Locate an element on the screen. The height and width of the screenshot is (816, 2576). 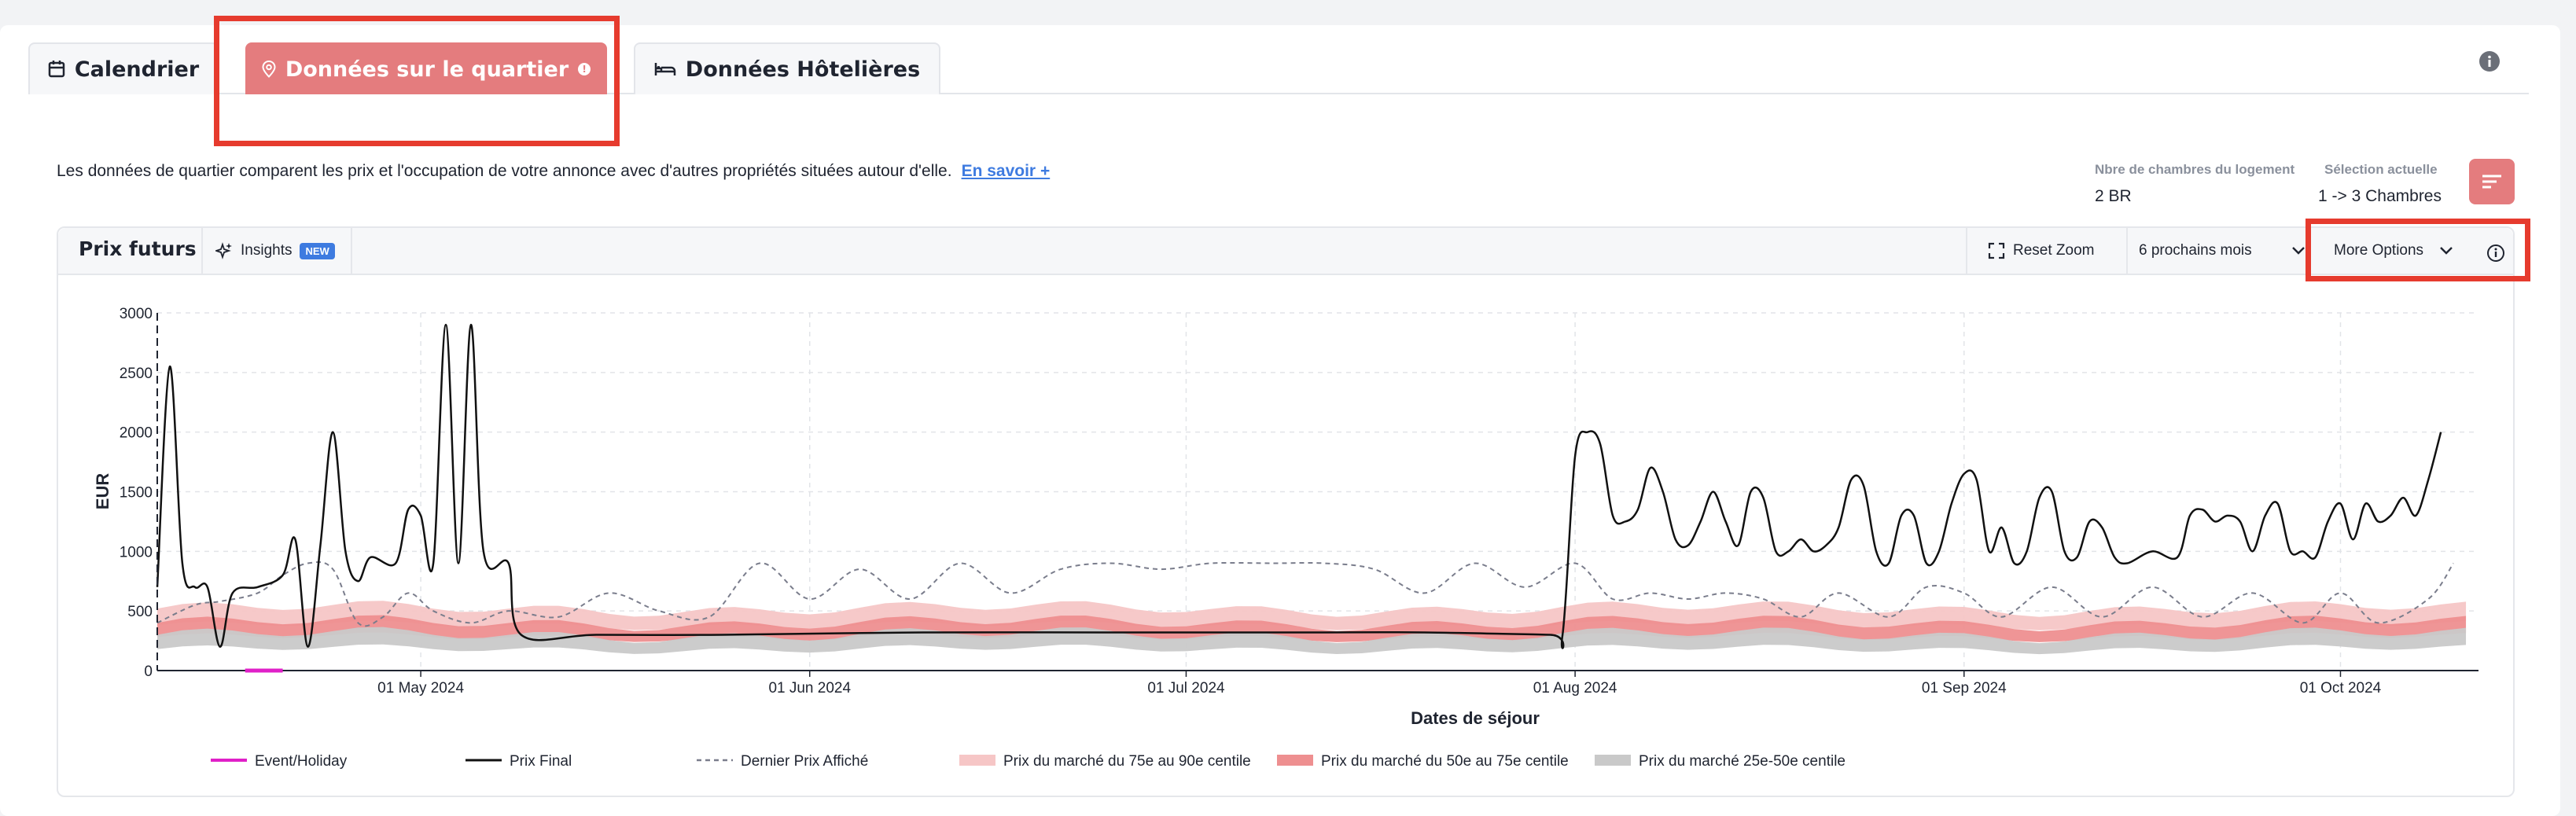
filter-button is located at coordinates (2492, 181).